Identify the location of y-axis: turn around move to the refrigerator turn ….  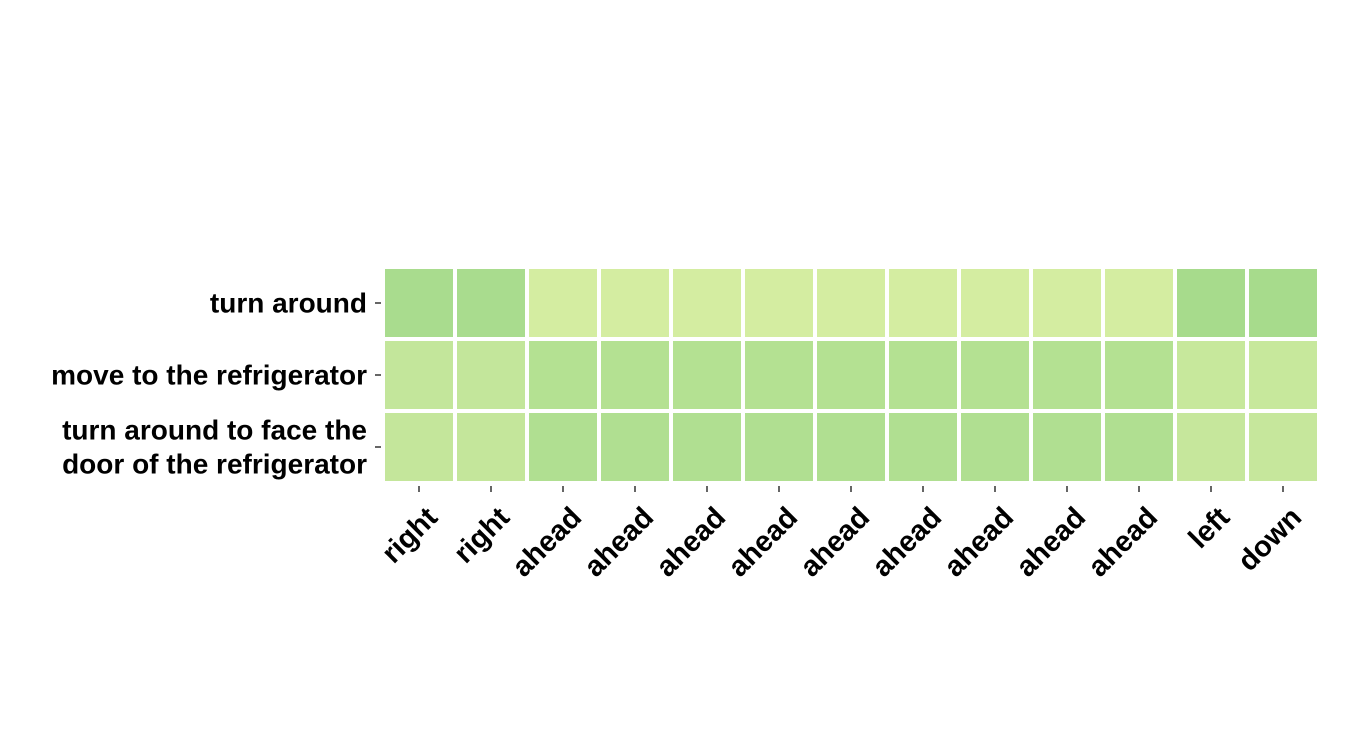
(216, 384).